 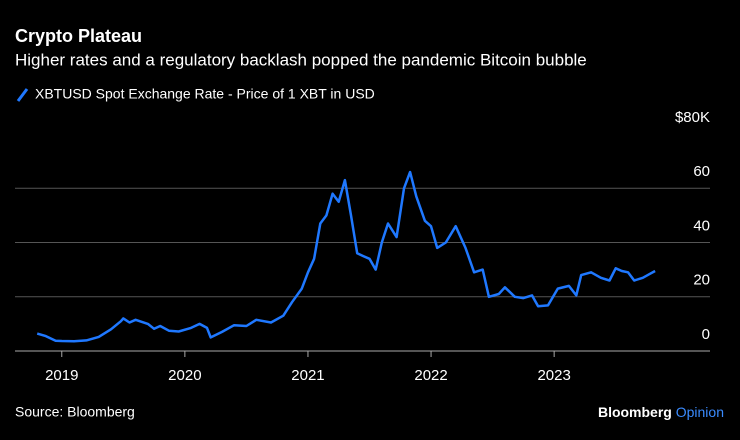 What do you see at coordinates (61, 375) in the screenshot?
I see `x-tick-label: 2019` at bounding box center [61, 375].